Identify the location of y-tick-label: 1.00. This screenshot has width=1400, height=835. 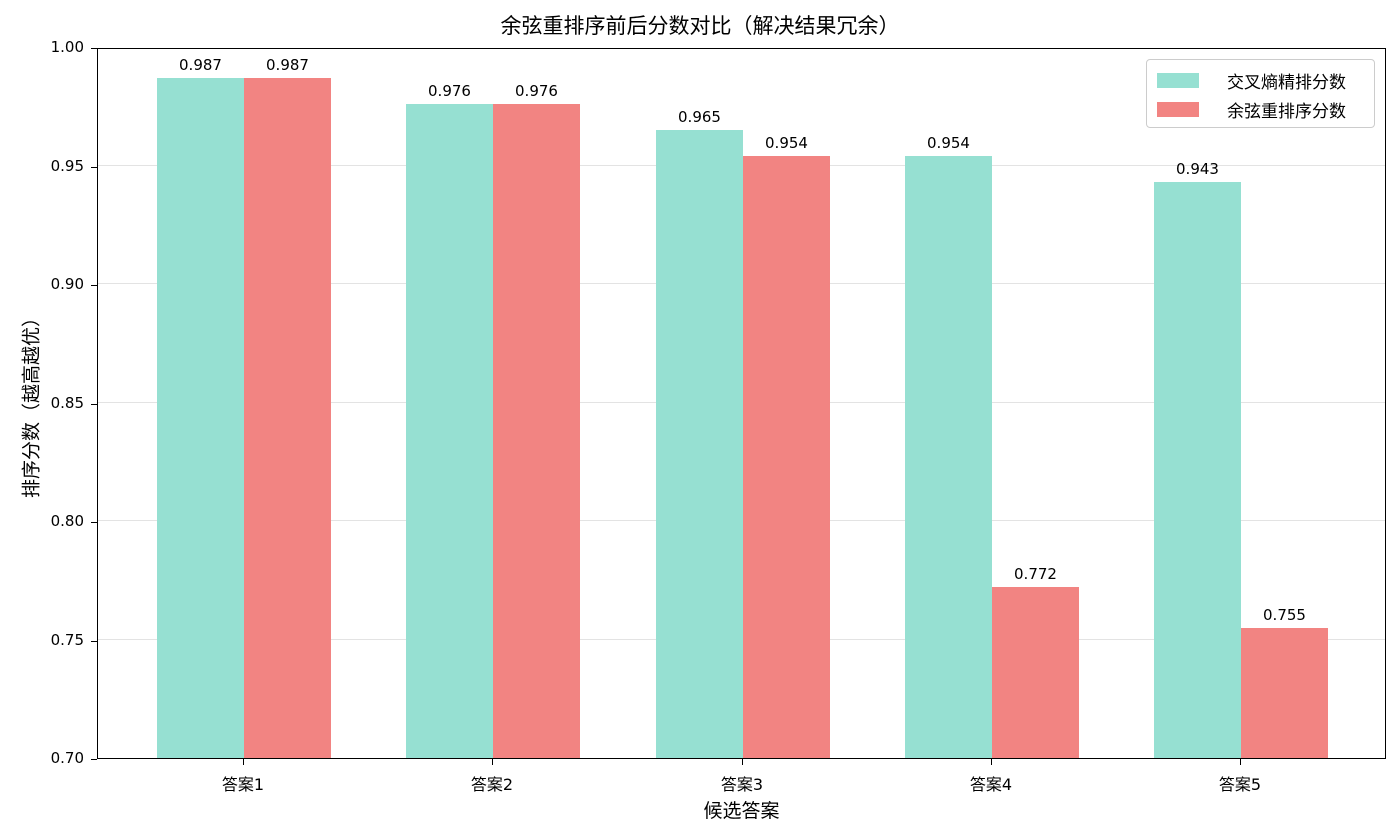
(67, 47).